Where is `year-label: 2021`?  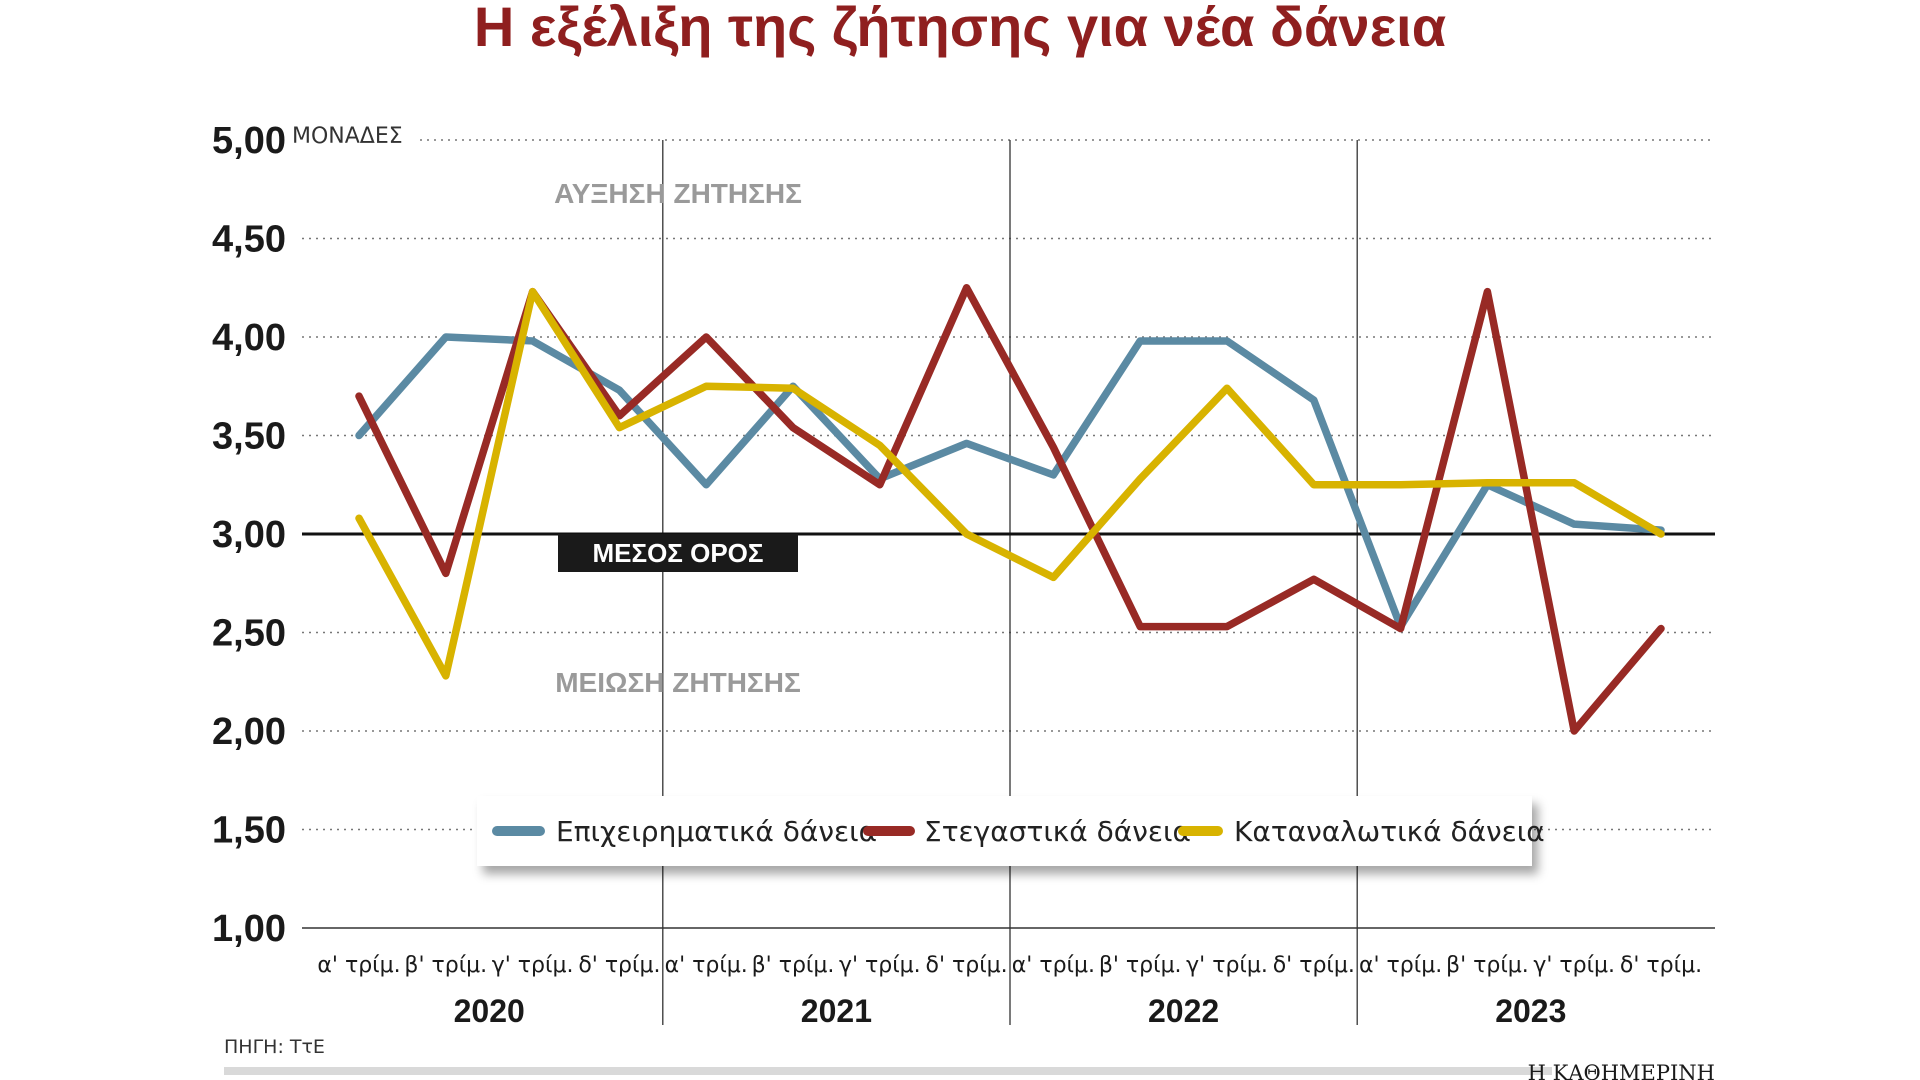
year-label: 2021 is located at coordinates (836, 1011).